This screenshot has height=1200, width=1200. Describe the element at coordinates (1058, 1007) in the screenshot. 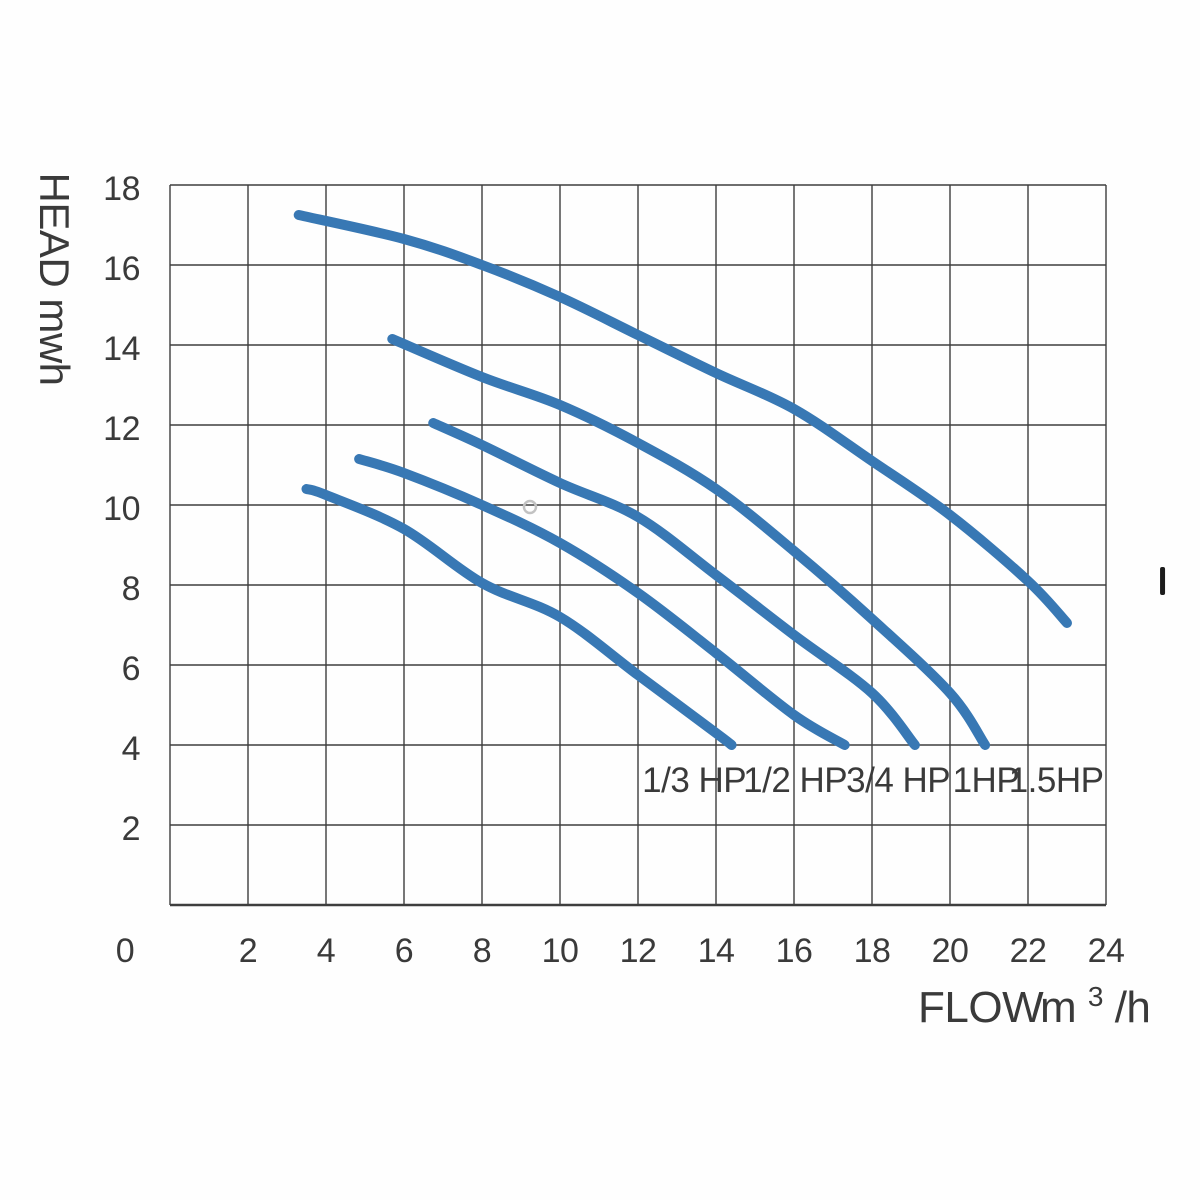

I see `x-axis-unit-base: m` at that location.